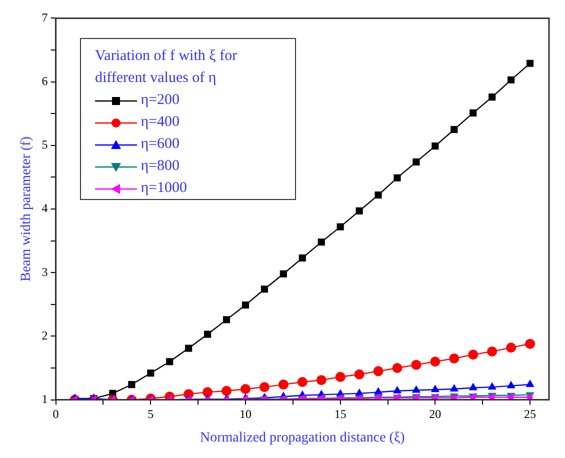 The image size is (565, 458). Describe the element at coordinates (55, 414) in the screenshot. I see `x-tick-label: 0` at that location.